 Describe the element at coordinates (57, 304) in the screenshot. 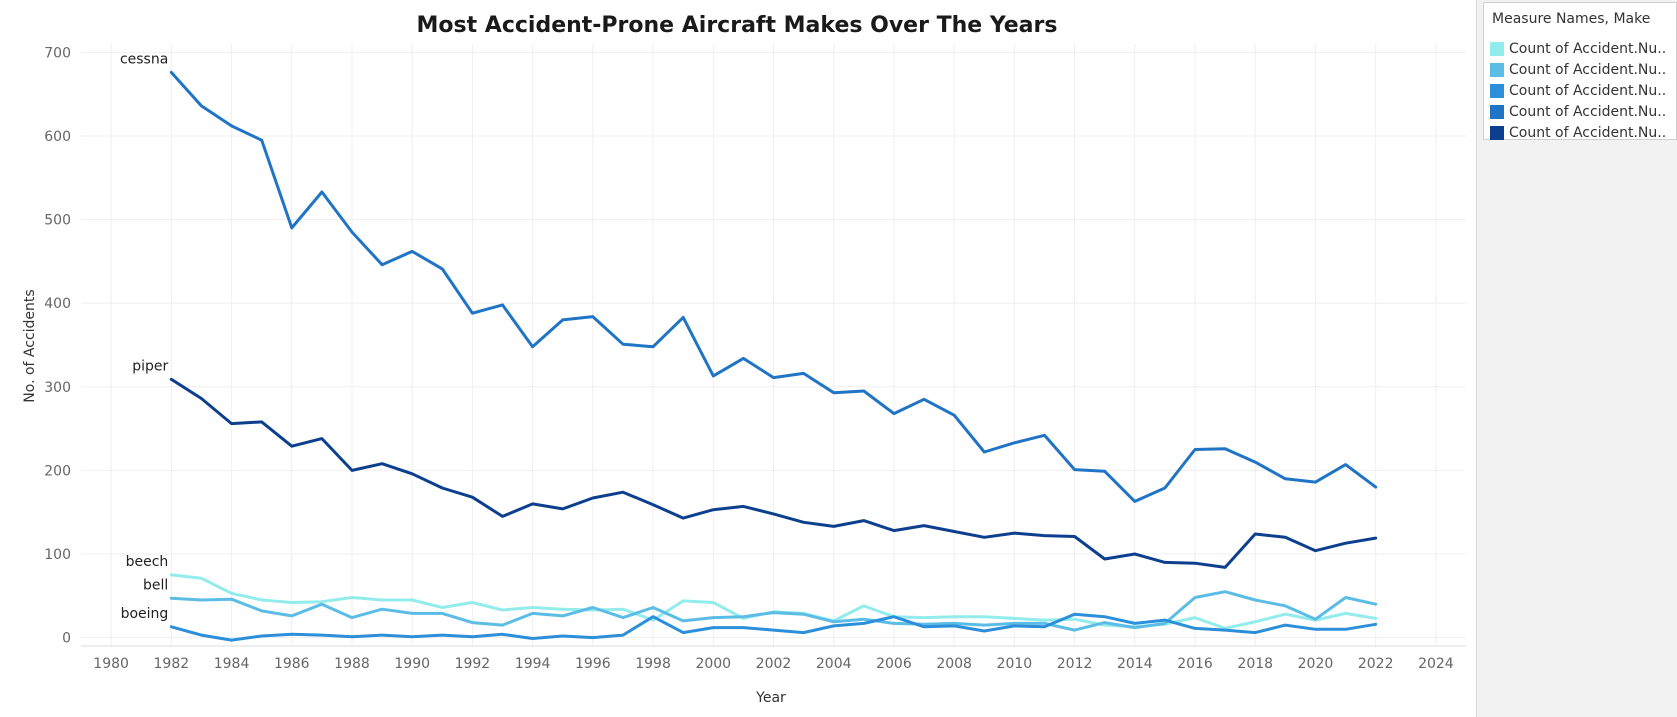

I see `y-tick-label: 400` at that location.